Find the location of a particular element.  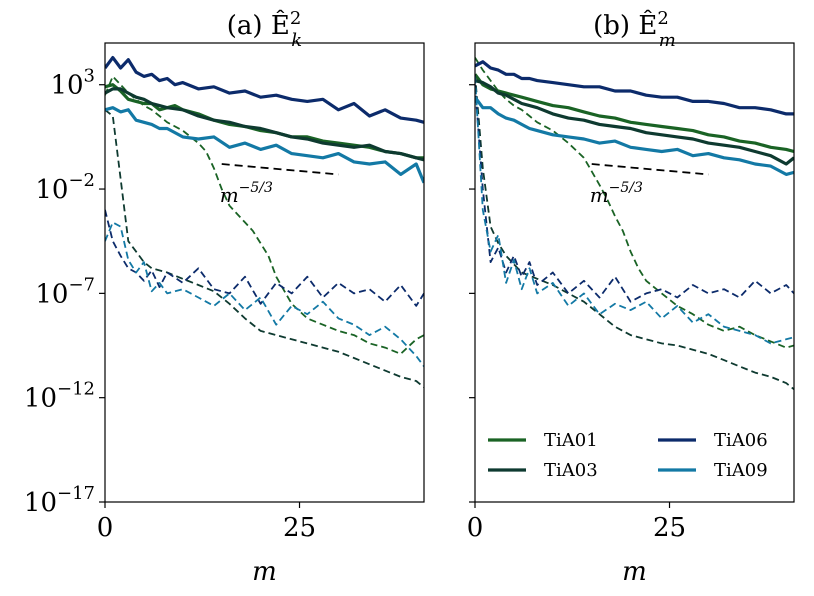

title-sub: k is located at coordinates (296, 40).